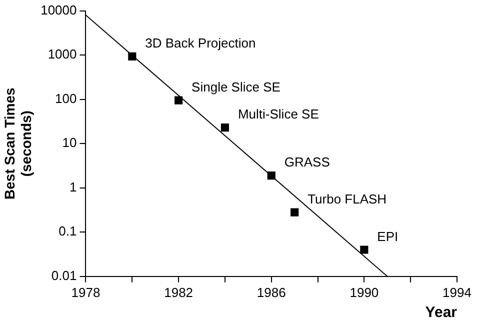  I want to click on y-tick-label: 10000, so click(58, 10).